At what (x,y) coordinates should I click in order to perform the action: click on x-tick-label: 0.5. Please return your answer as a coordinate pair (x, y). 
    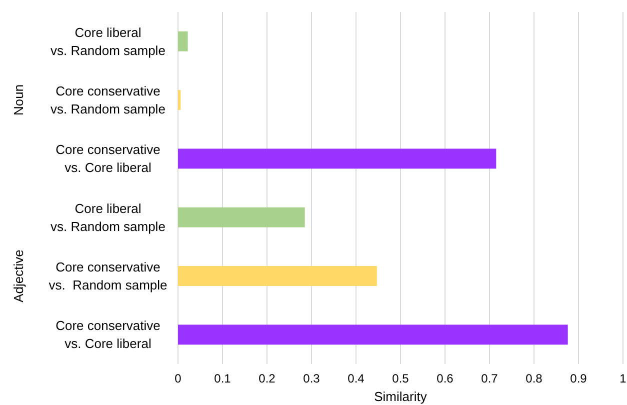
    Looking at the image, I should click on (401, 379).